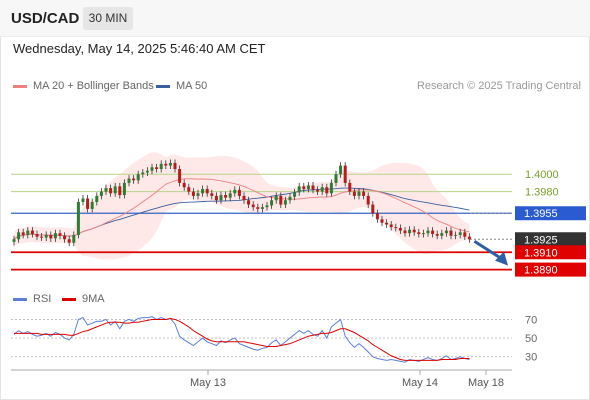 This screenshot has height=400, width=590. I want to click on rsi-panel: 70 50 30, so click(274, 339).